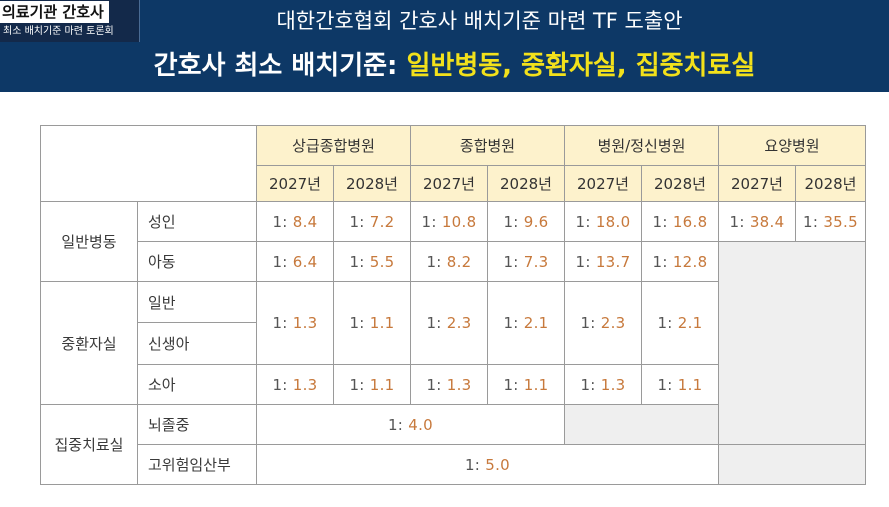 The height and width of the screenshot is (507, 889). Describe the element at coordinates (444, 21) in the screenshot. I see `page-title: 대한간호협회 간호사 배치기준 마련 TF 도출안` at that location.